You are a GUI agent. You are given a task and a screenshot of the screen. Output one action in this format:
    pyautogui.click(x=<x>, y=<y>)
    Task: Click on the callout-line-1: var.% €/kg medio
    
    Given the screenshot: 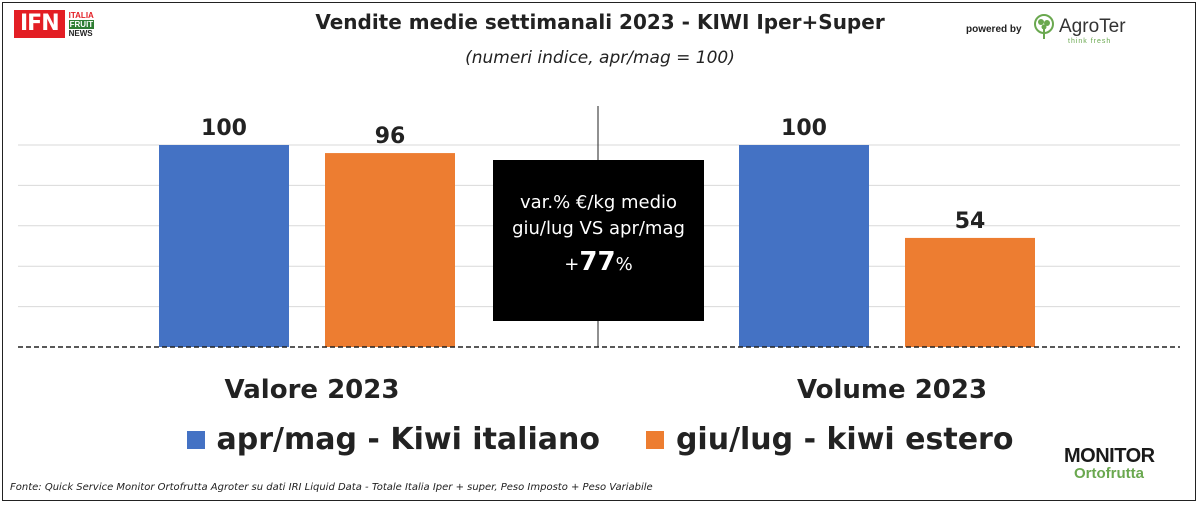 What is the action you would take?
    pyautogui.click(x=598, y=202)
    